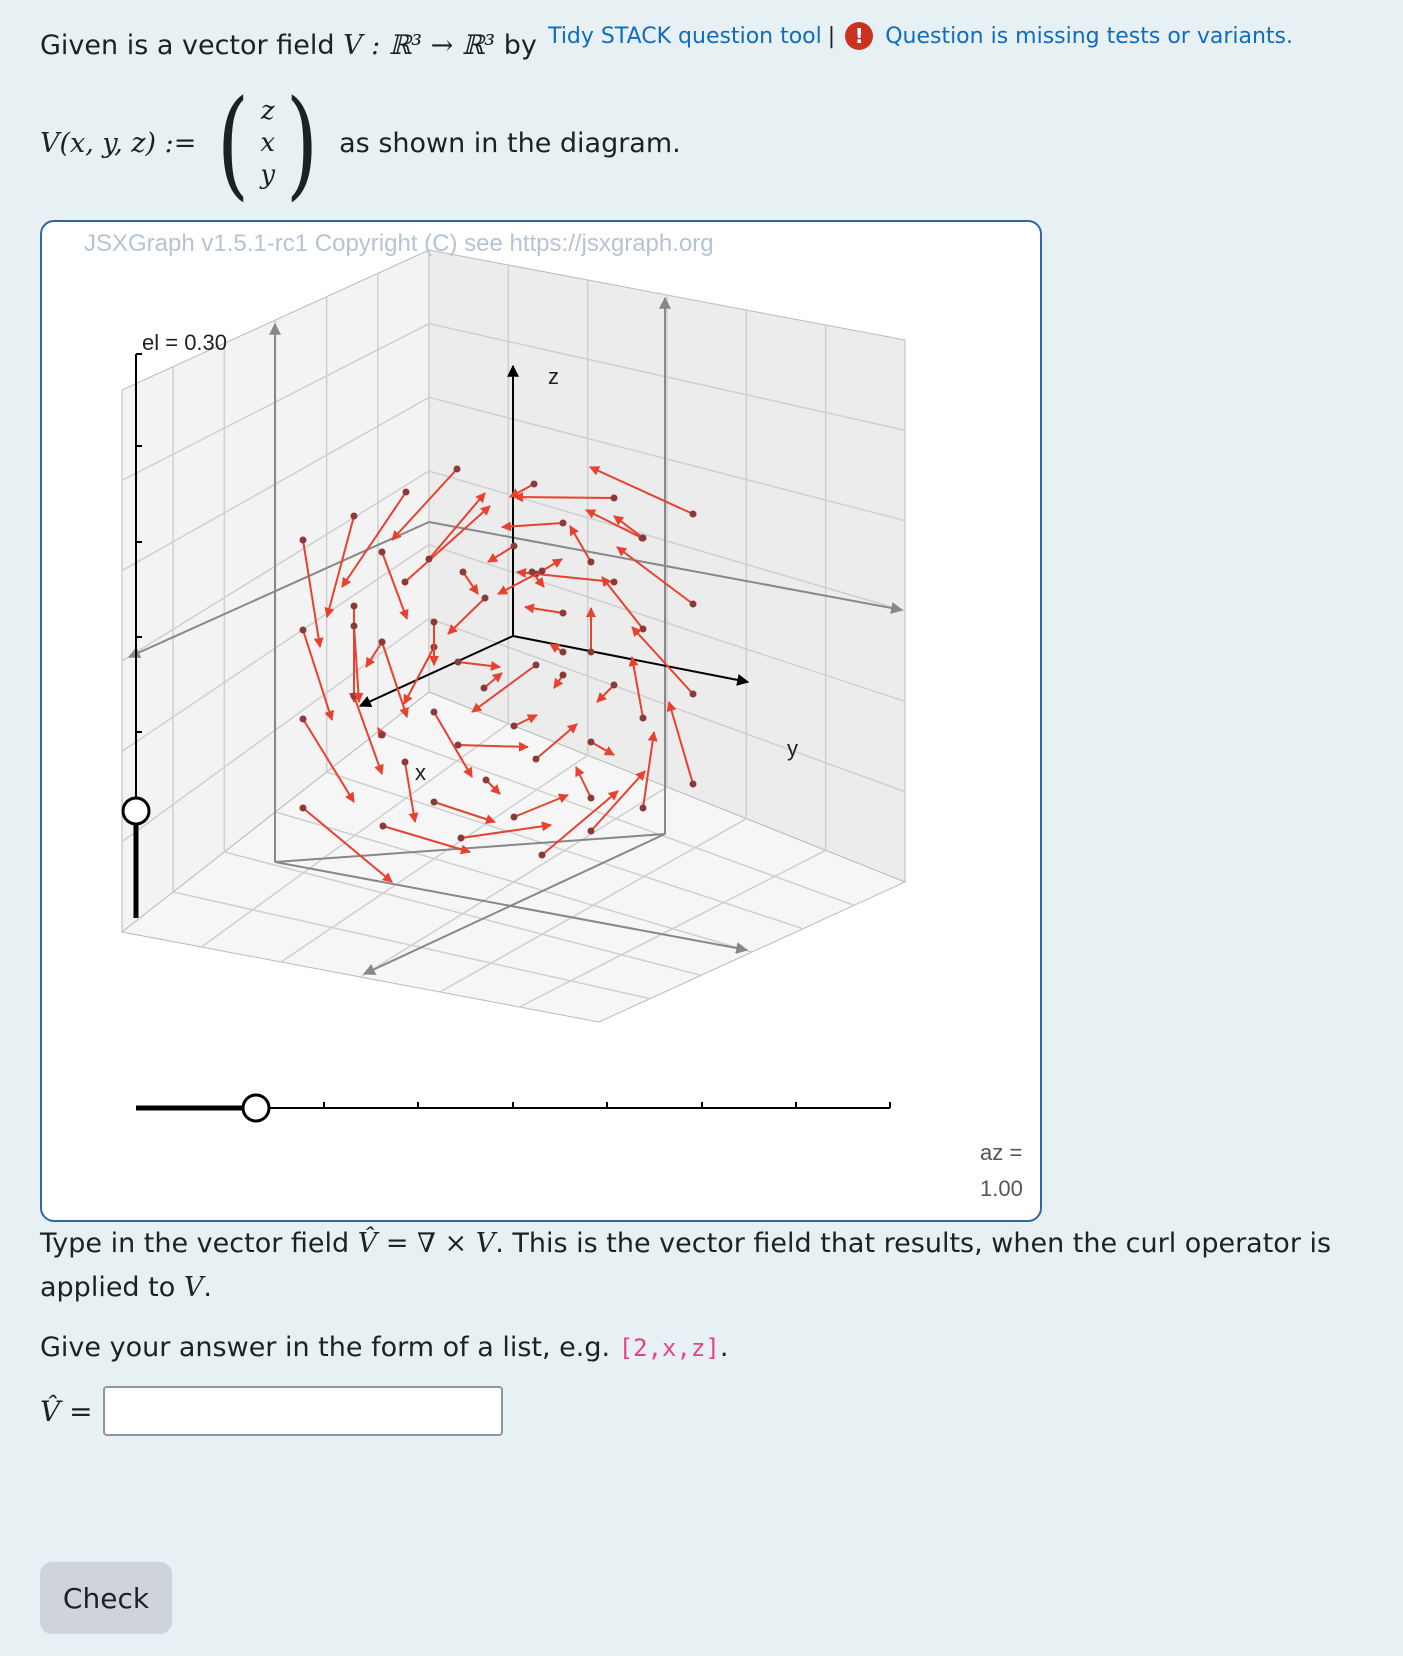  What do you see at coordinates (426, 1243) in the screenshot?
I see `curl-formula: V̂ = ∇ × V` at bounding box center [426, 1243].